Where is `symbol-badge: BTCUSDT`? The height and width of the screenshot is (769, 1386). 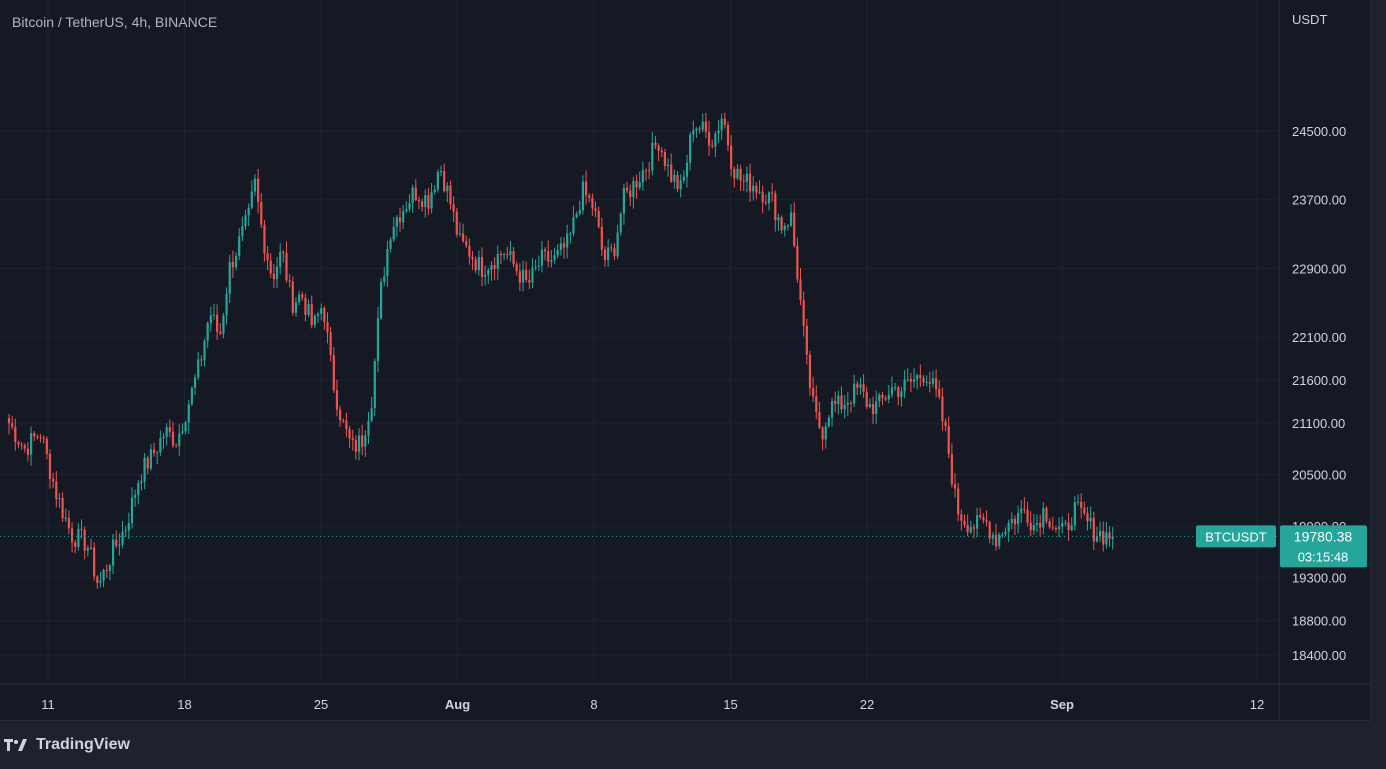
symbol-badge: BTCUSDT is located at coordinates (1236, 536).